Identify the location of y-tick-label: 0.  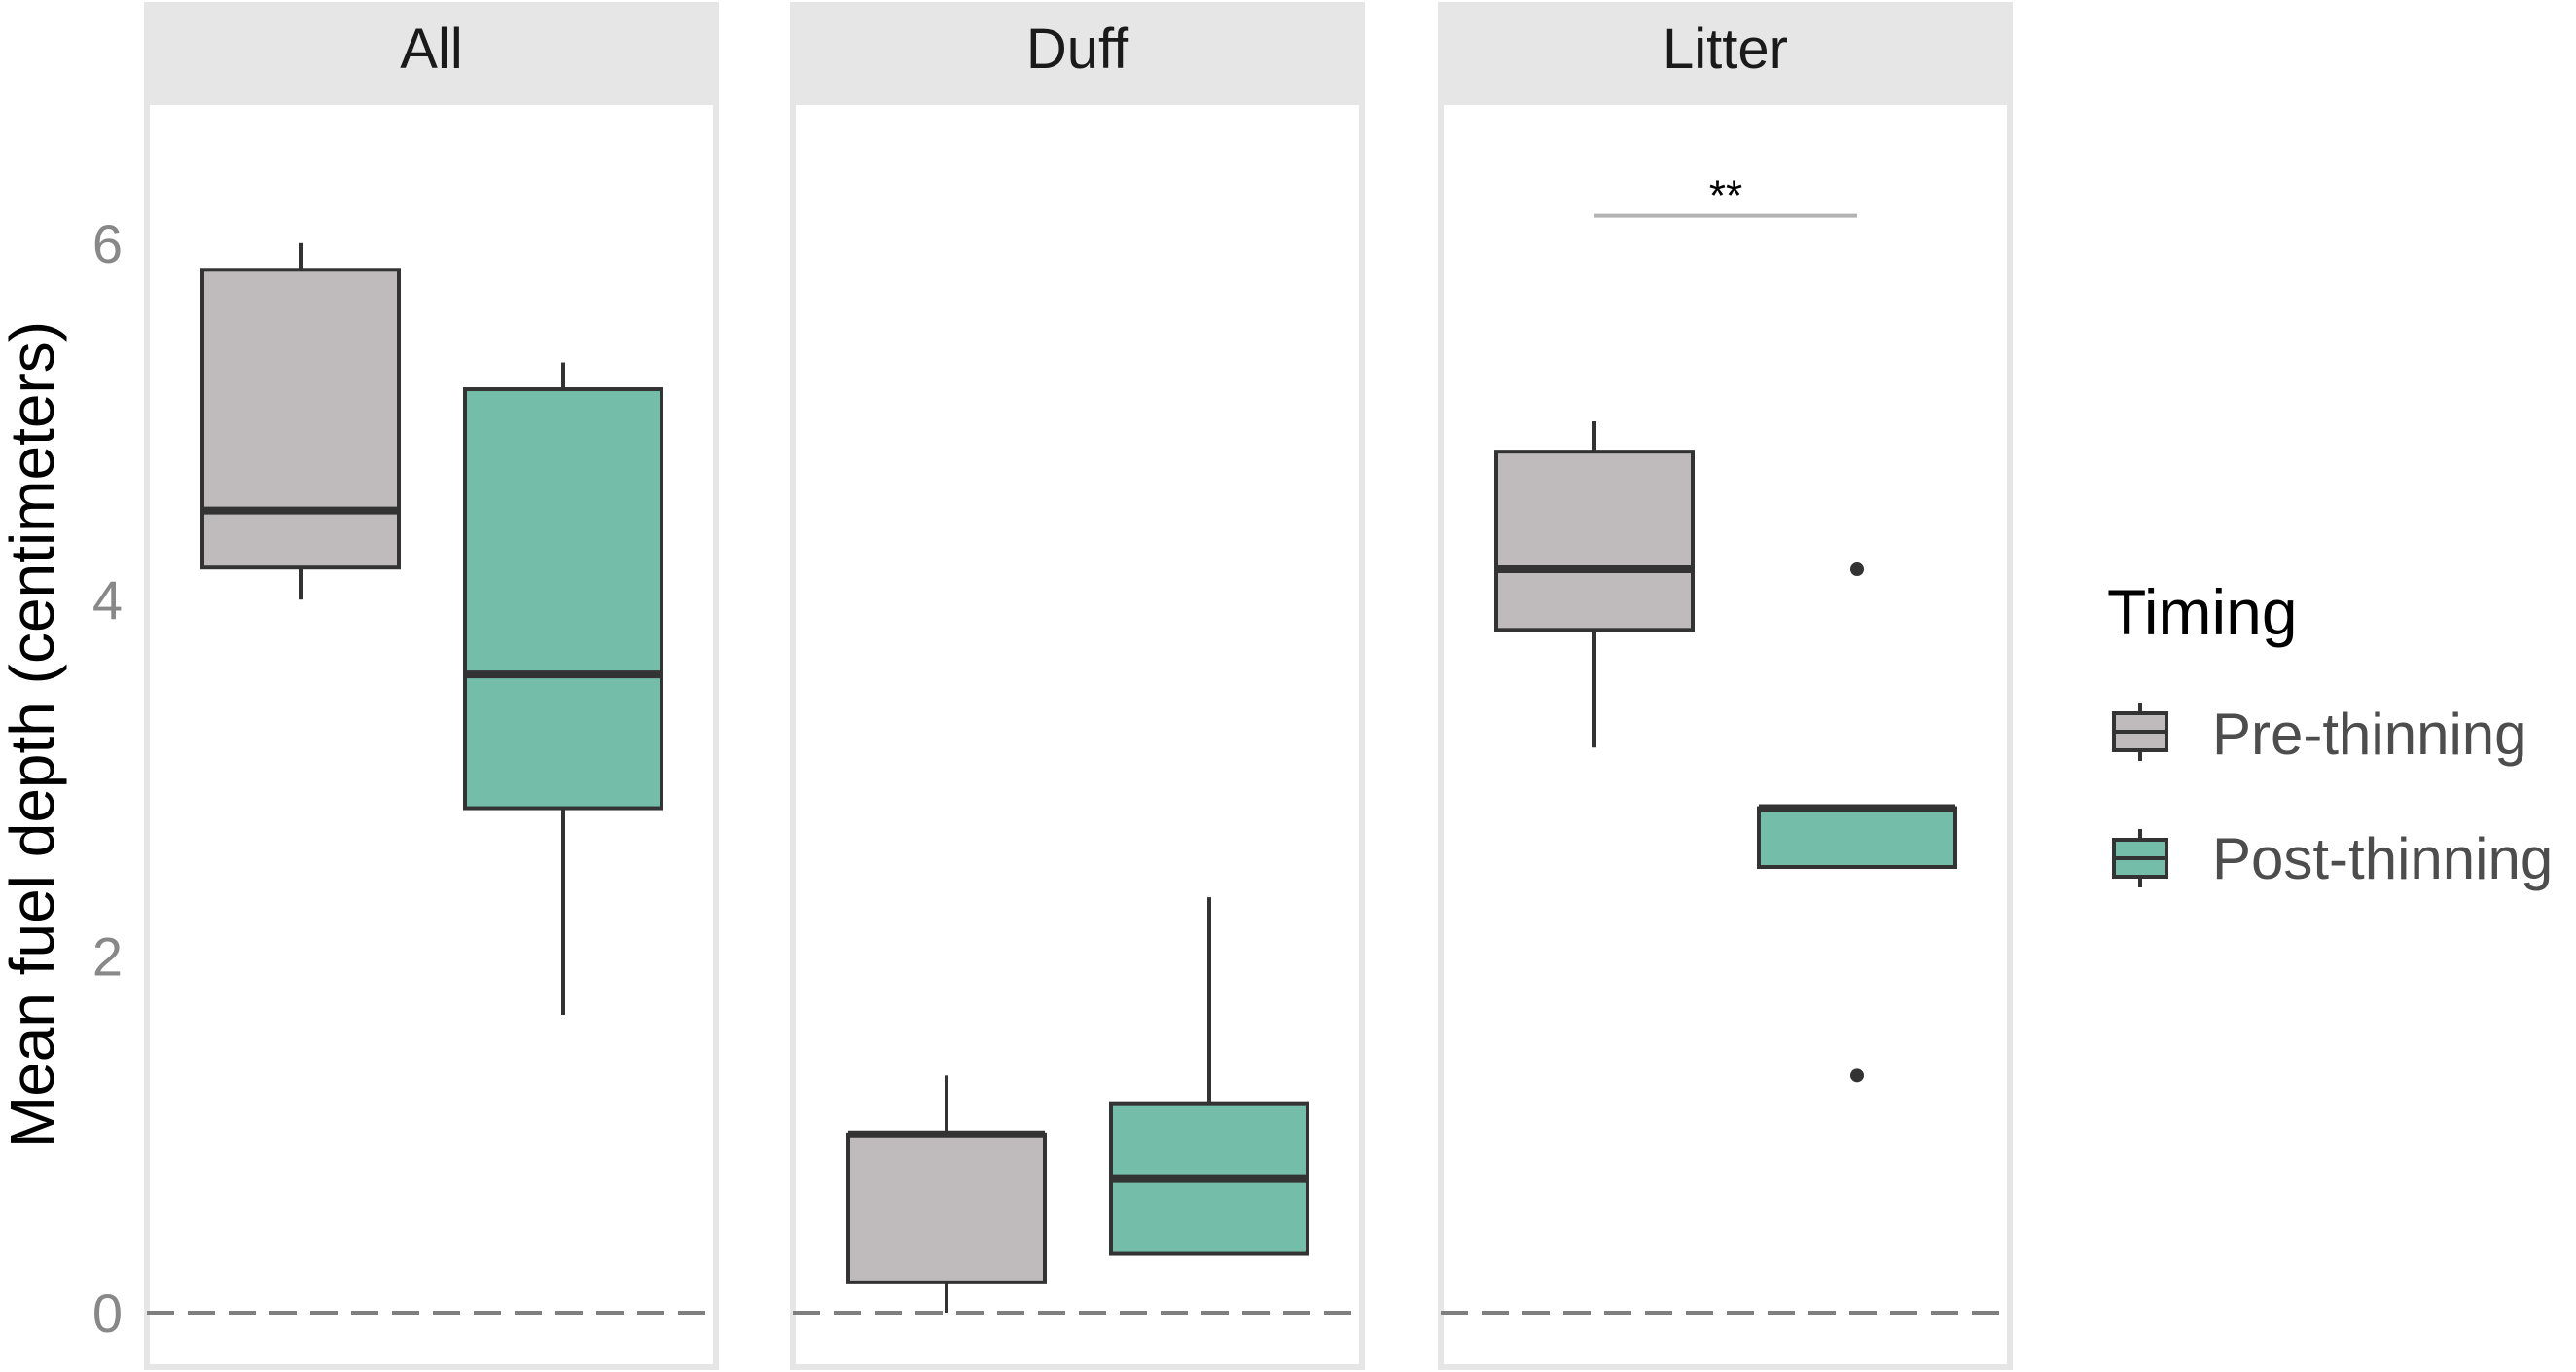
(107, 1313).